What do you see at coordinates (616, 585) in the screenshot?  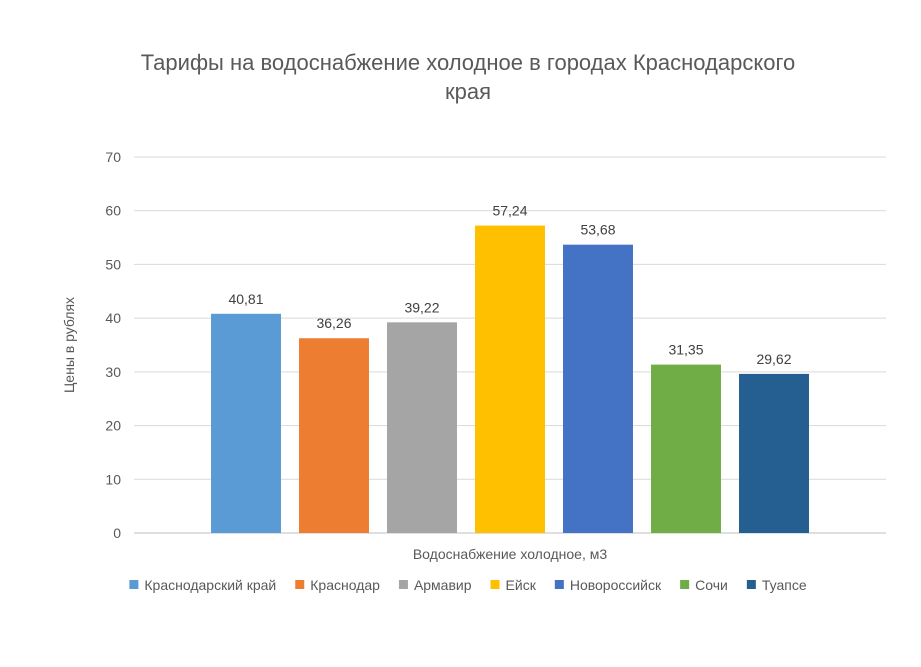 I see `legend-label: Новороссийск` at bounding box center [616, 585].